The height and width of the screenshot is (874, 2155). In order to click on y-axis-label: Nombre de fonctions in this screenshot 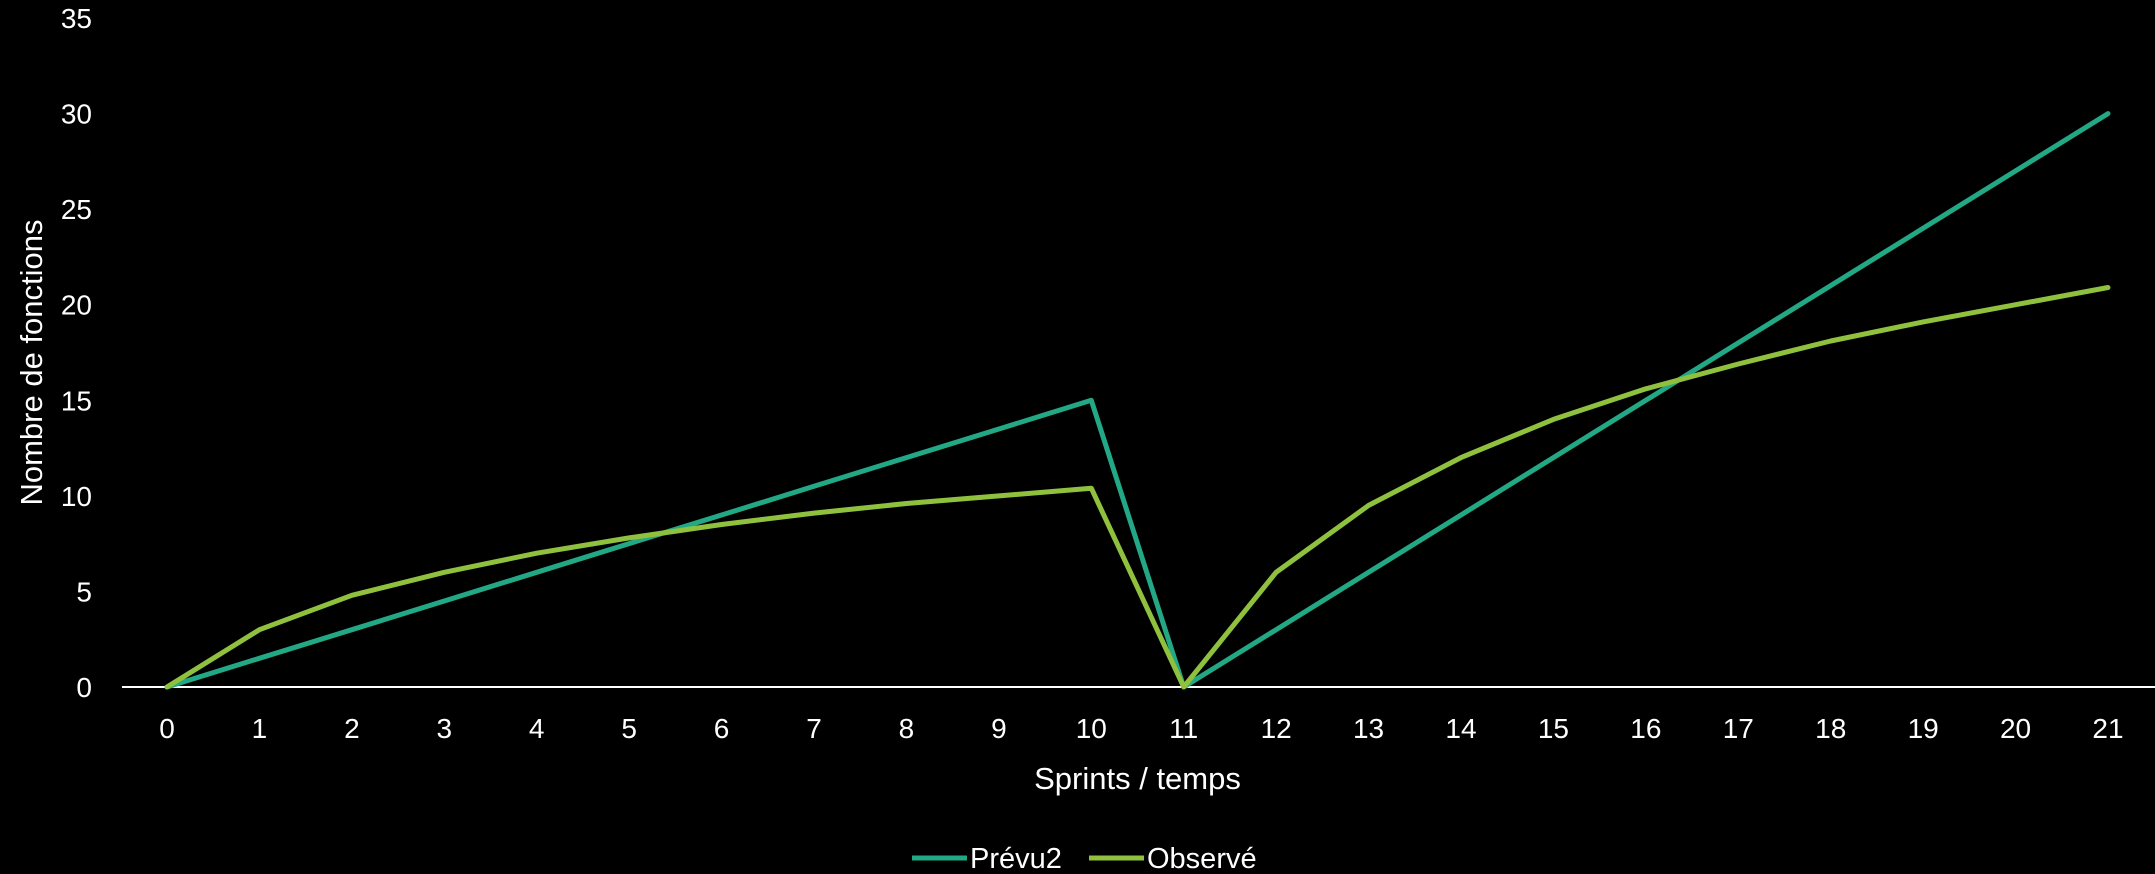, I will do `click(31, 362)`.